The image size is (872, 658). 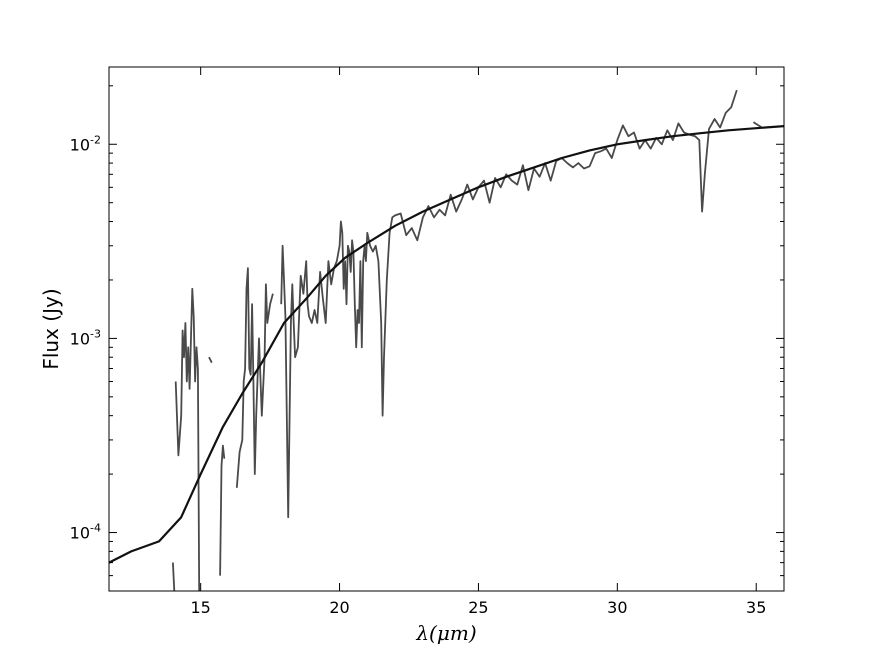 I want to click on y-tick-label: 10⁻², so click(x=85, y=143).